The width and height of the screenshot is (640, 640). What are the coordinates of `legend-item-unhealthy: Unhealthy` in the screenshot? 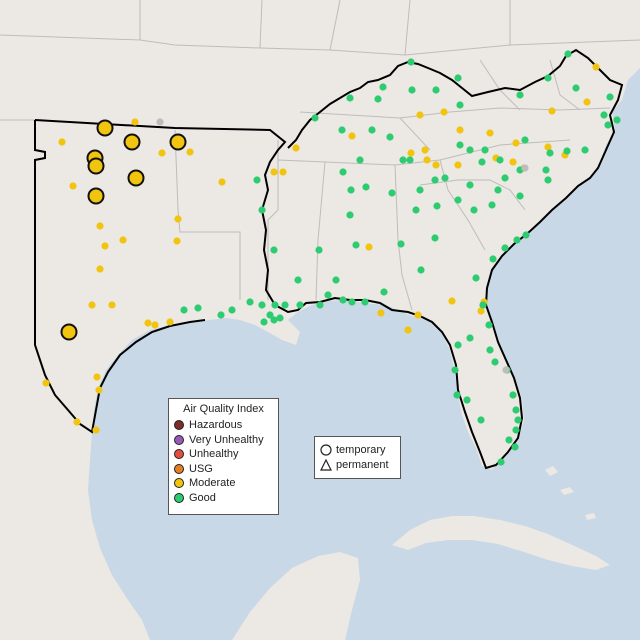 It's located at (223, 454).